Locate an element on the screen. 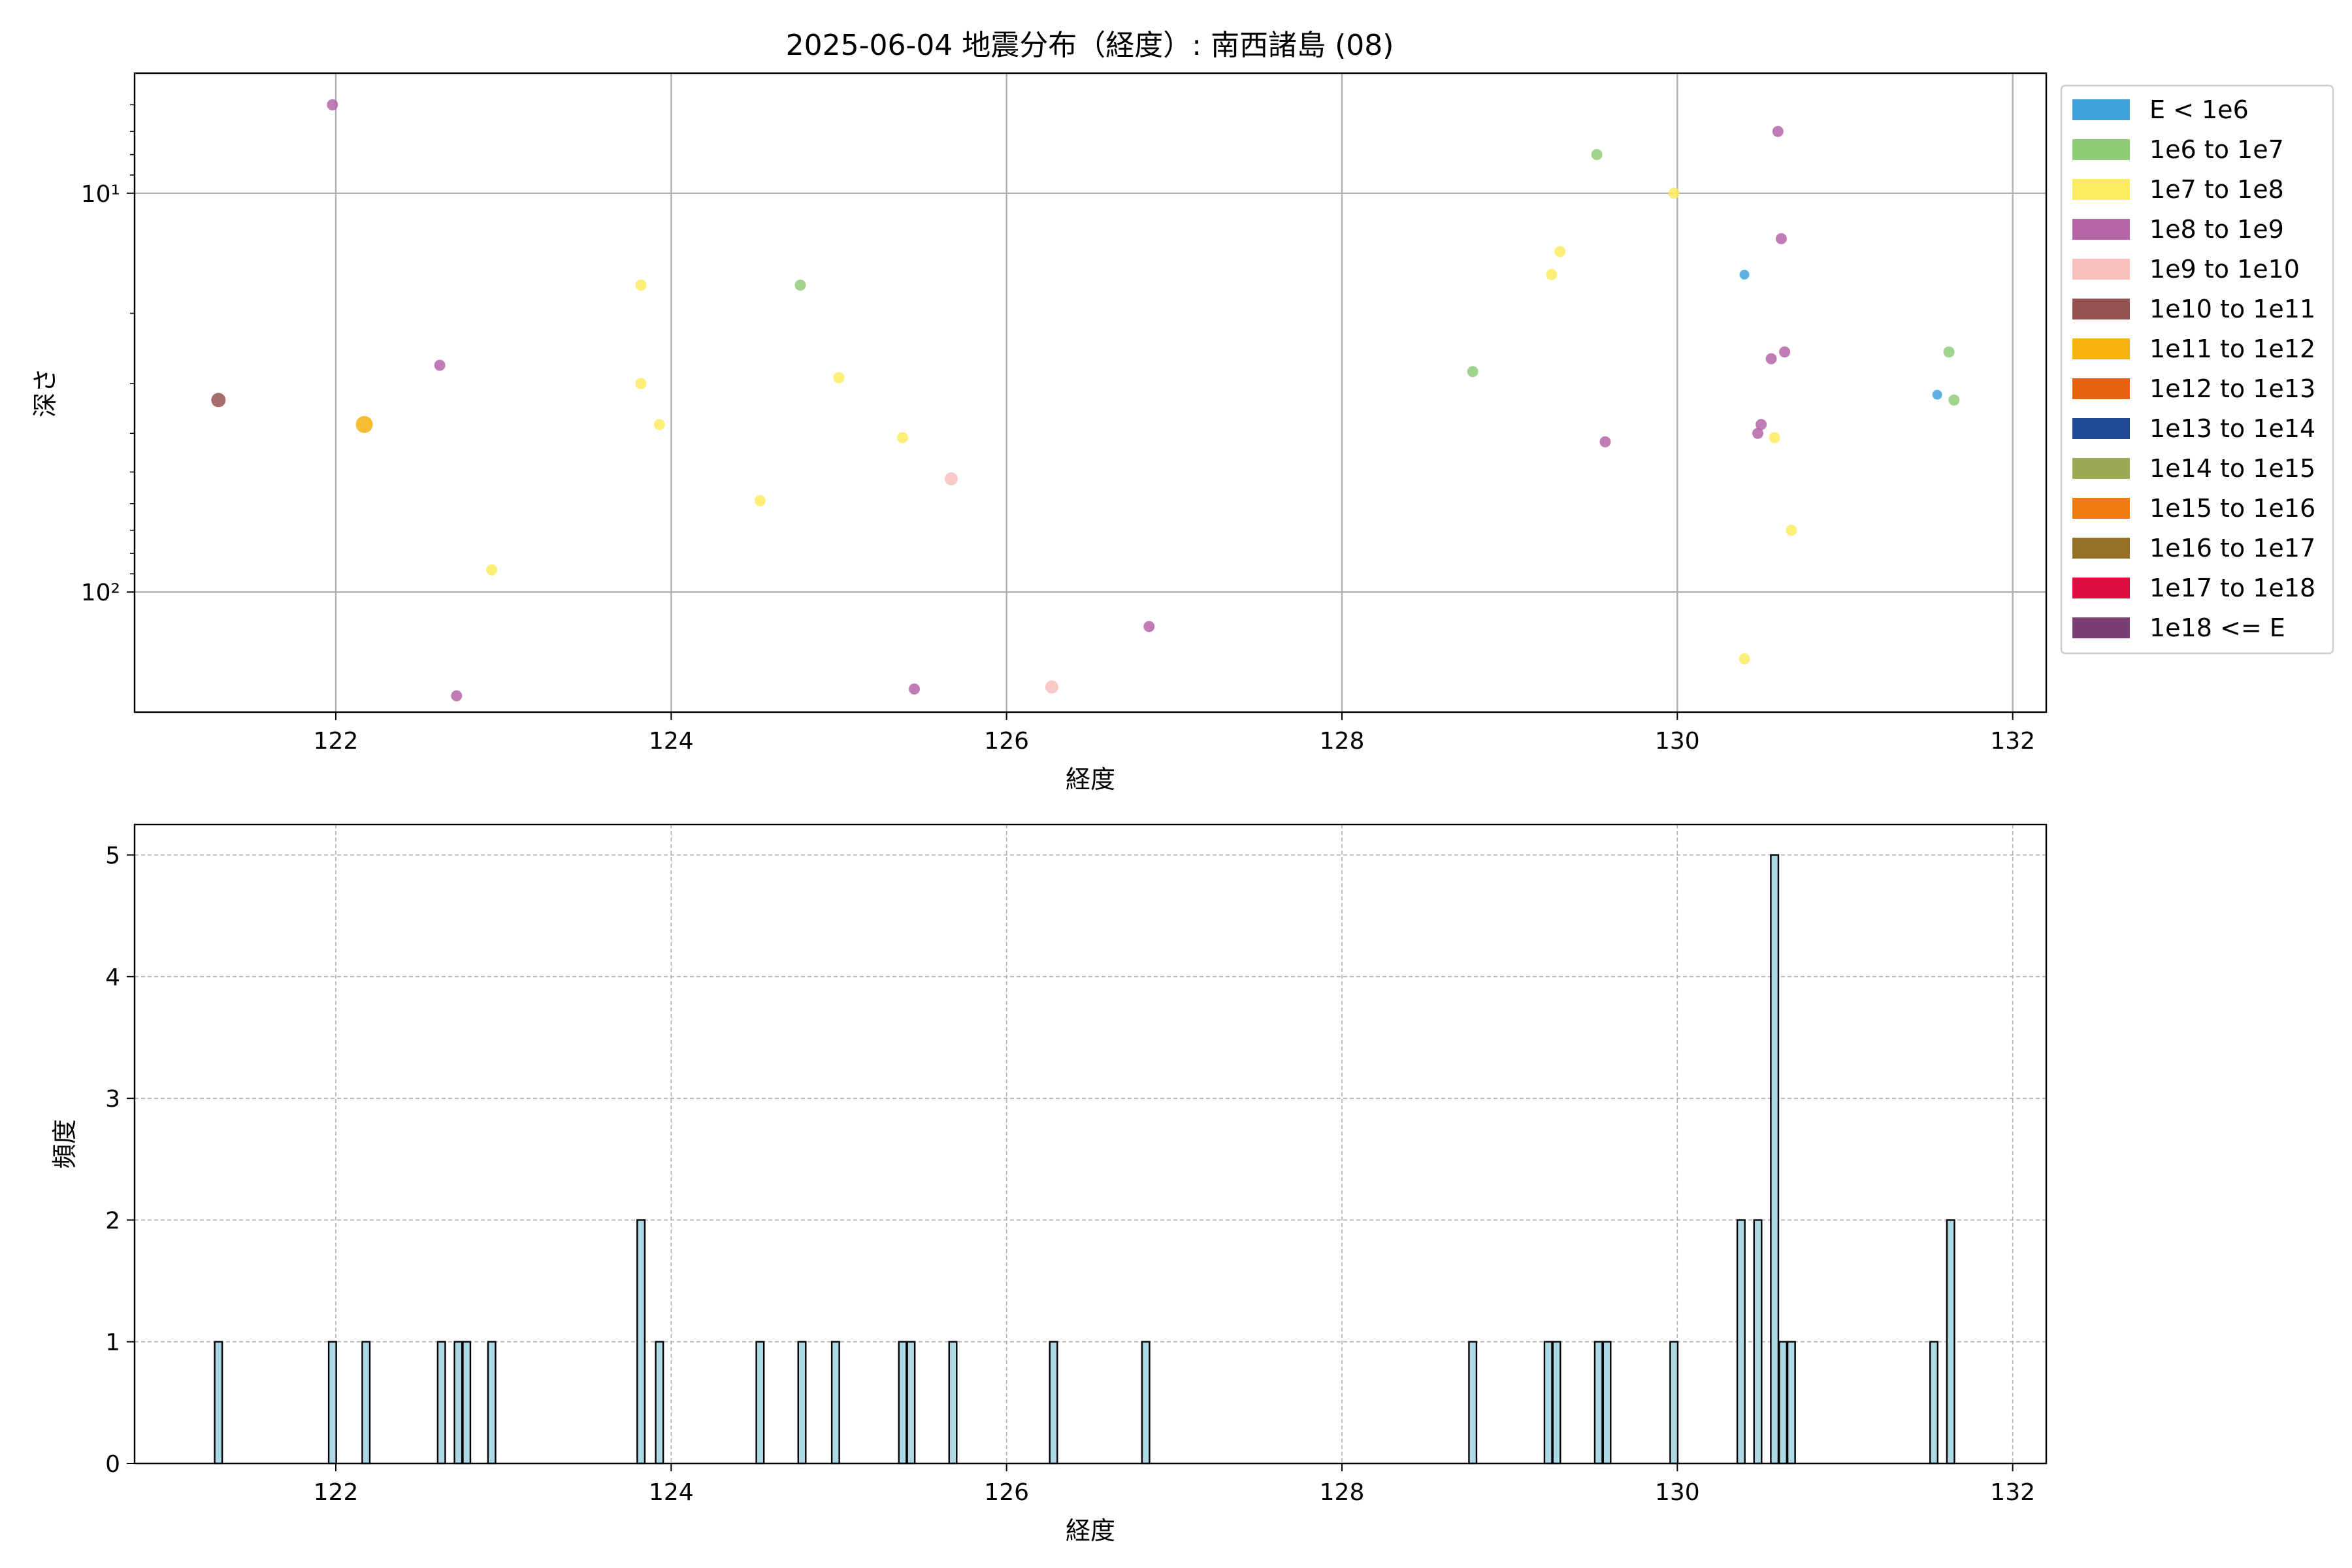  scatter-x-tick-label: 130 is located at coordinates (1677, 741).